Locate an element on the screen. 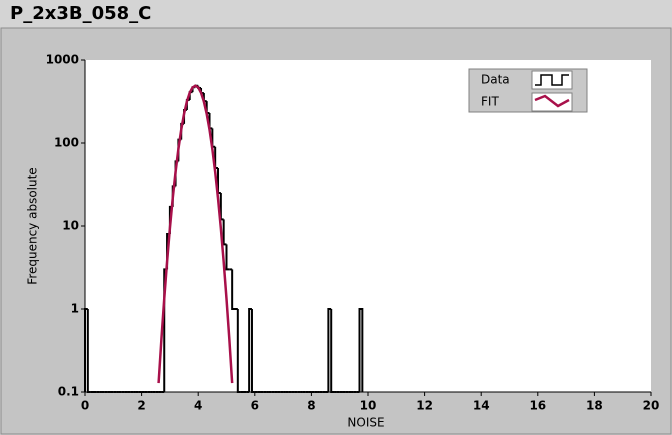 The width and height of the screenshot is (672, 435). x-tick-label: 12 is located at coordinates (424, 406).